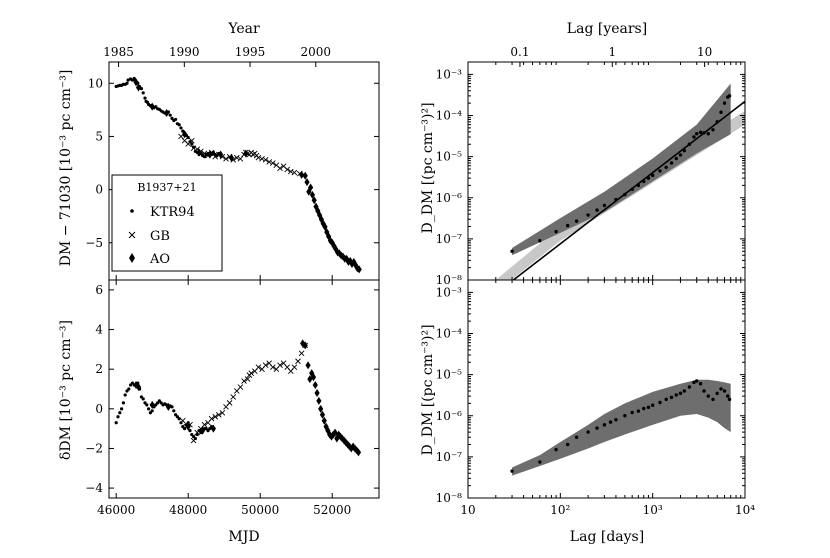  What do you see at coordinates (449, 198) in the screenshot?
I see `sf-top-ytick-label: 10⁻⁶` at bounding box center [449, 198].